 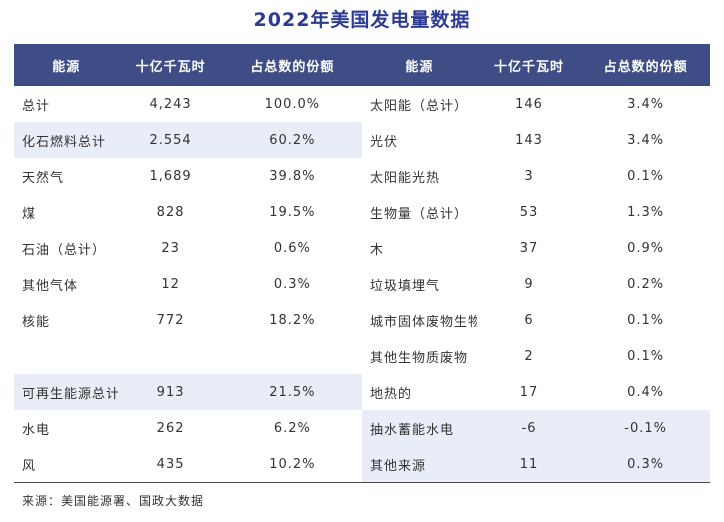 I want to click on energy-cell: 垃圾填埋气, so click(x=405, y=286).